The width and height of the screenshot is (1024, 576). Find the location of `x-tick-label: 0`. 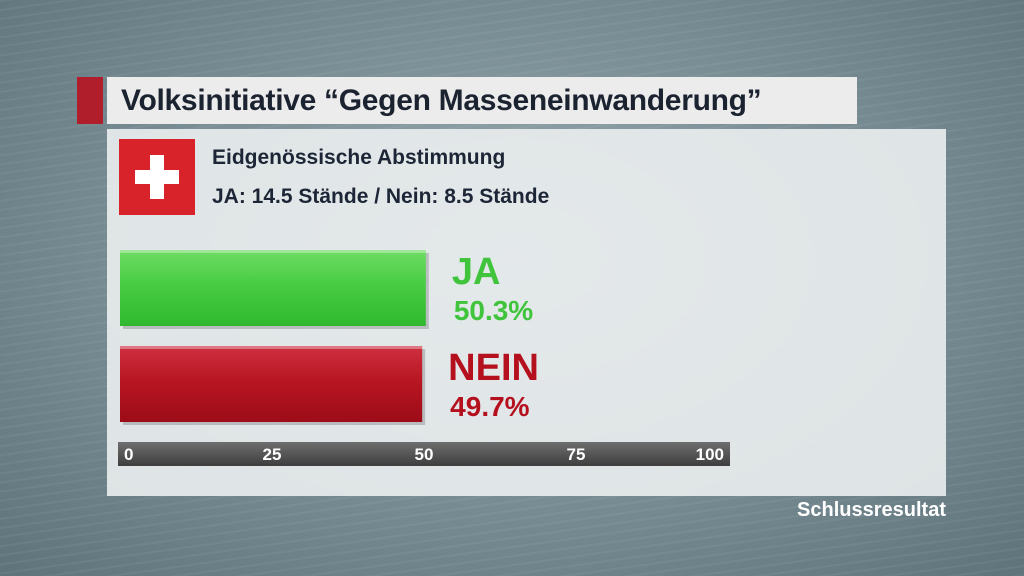

x-tick-label: 0 is located at coordinates (128, 454).